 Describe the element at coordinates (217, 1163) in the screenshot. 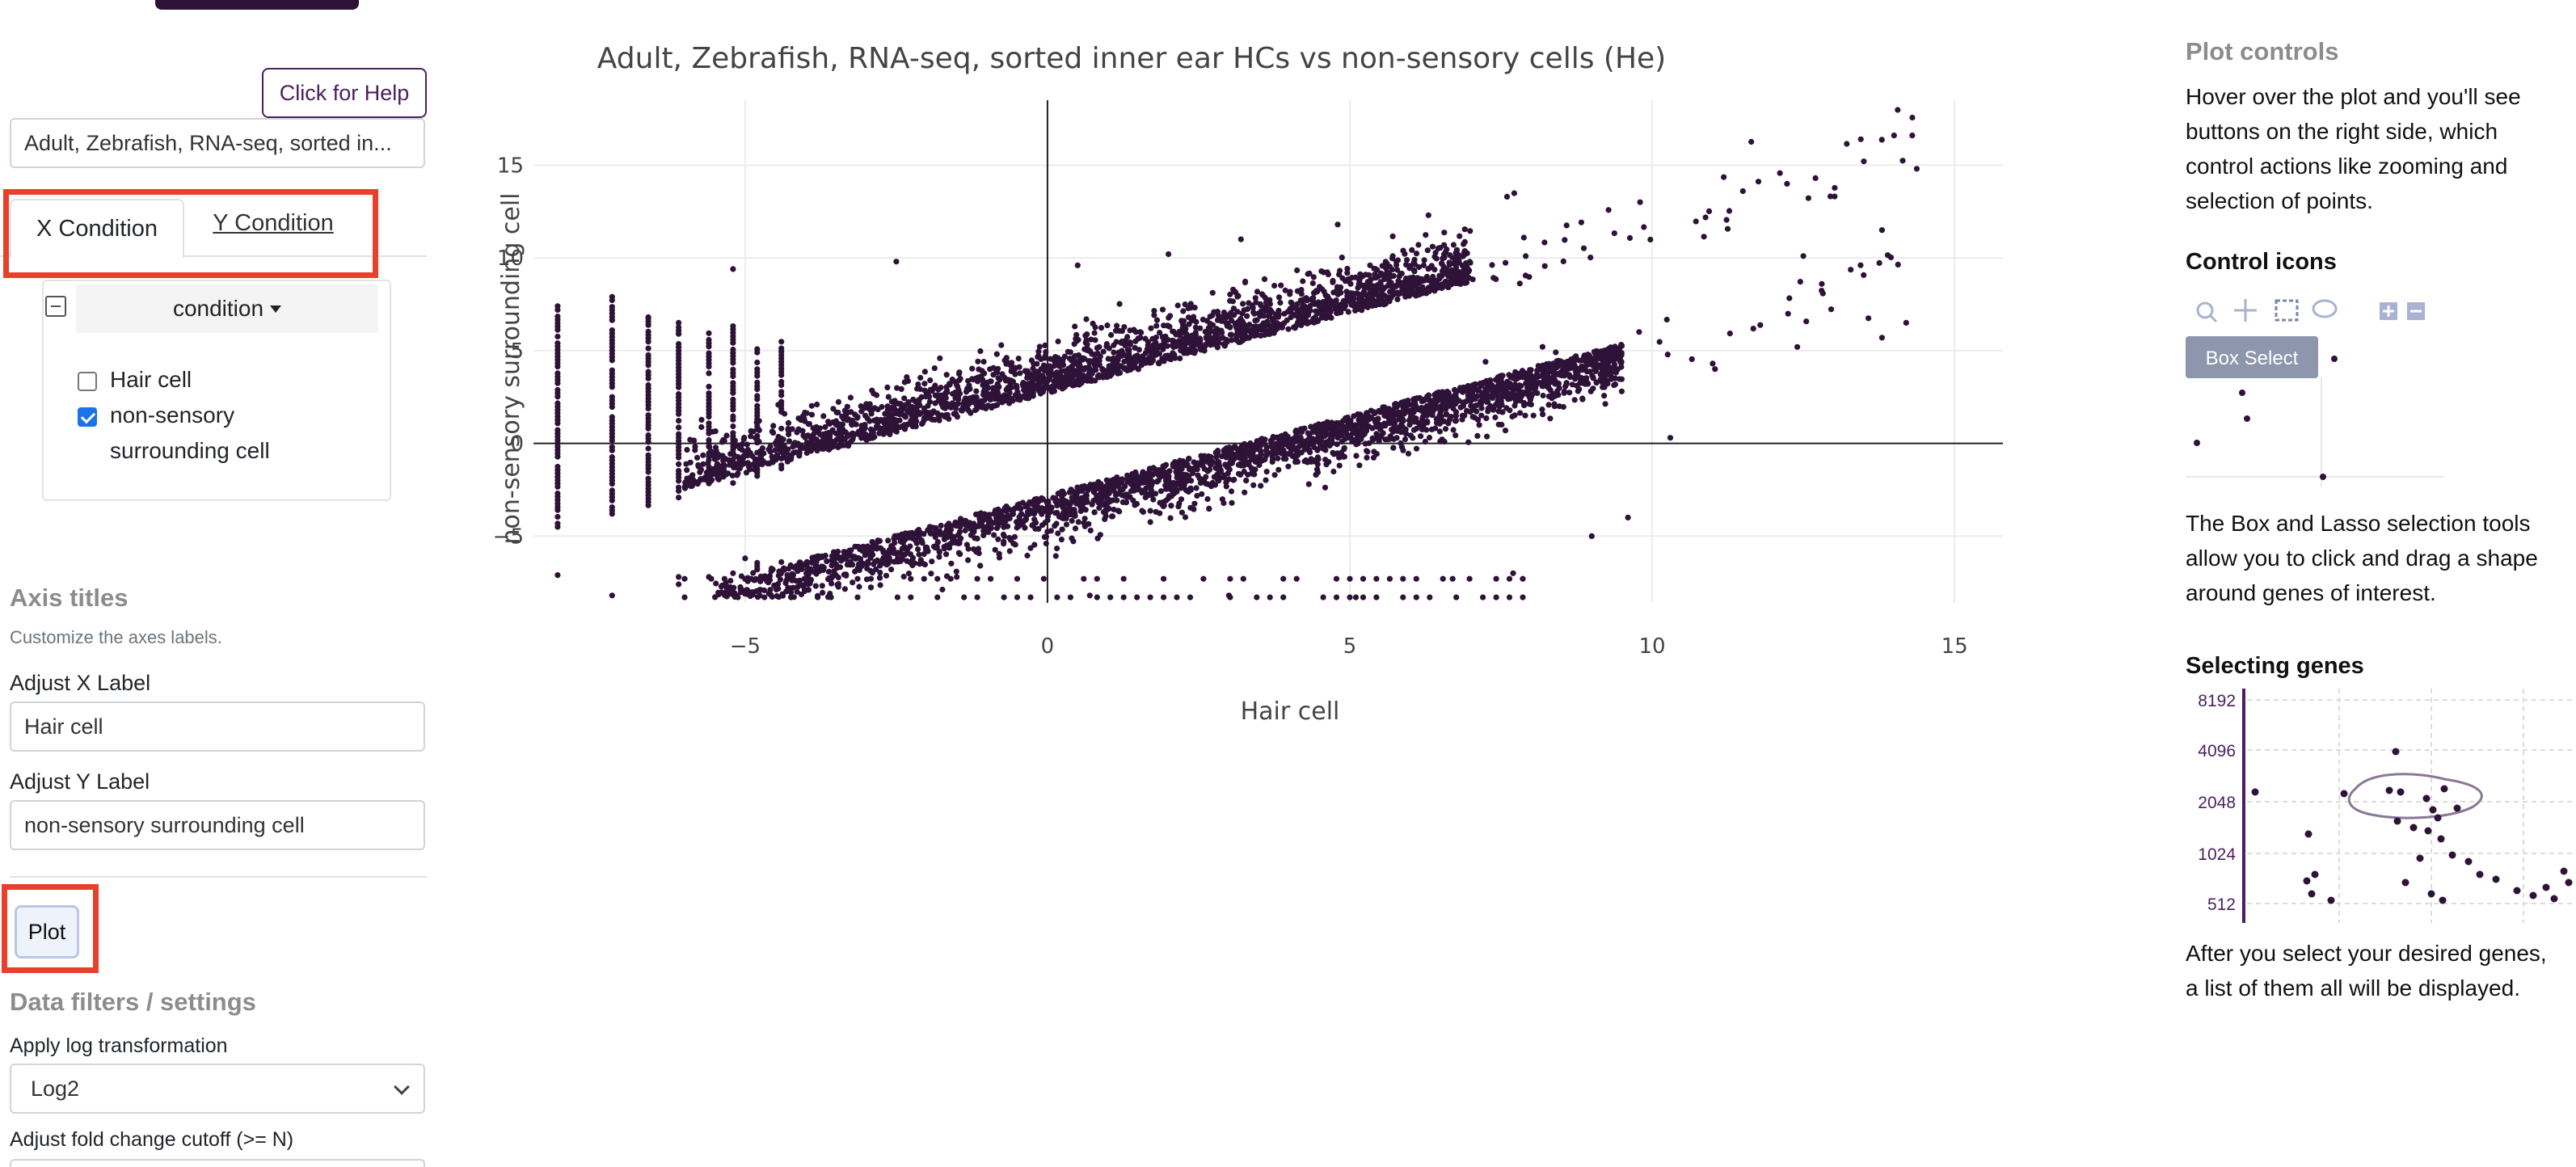

I see `fold-change-input` at that location.